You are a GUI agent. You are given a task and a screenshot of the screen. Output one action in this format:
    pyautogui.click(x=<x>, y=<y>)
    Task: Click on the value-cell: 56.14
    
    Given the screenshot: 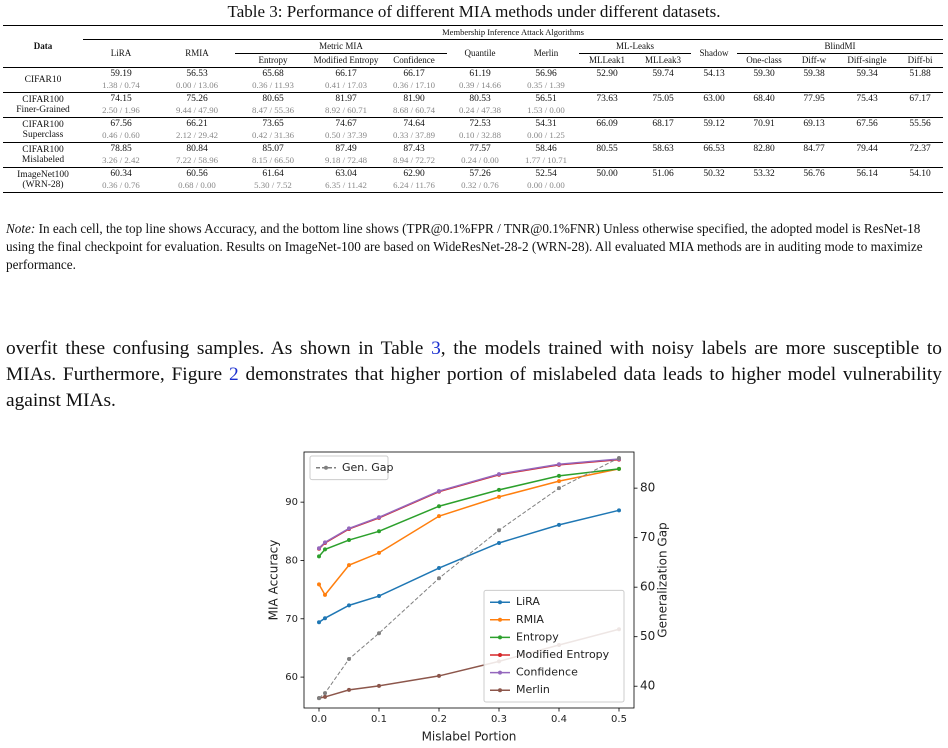 What is the action you would take?
    pyautogui.click(x=867, y=180)
    